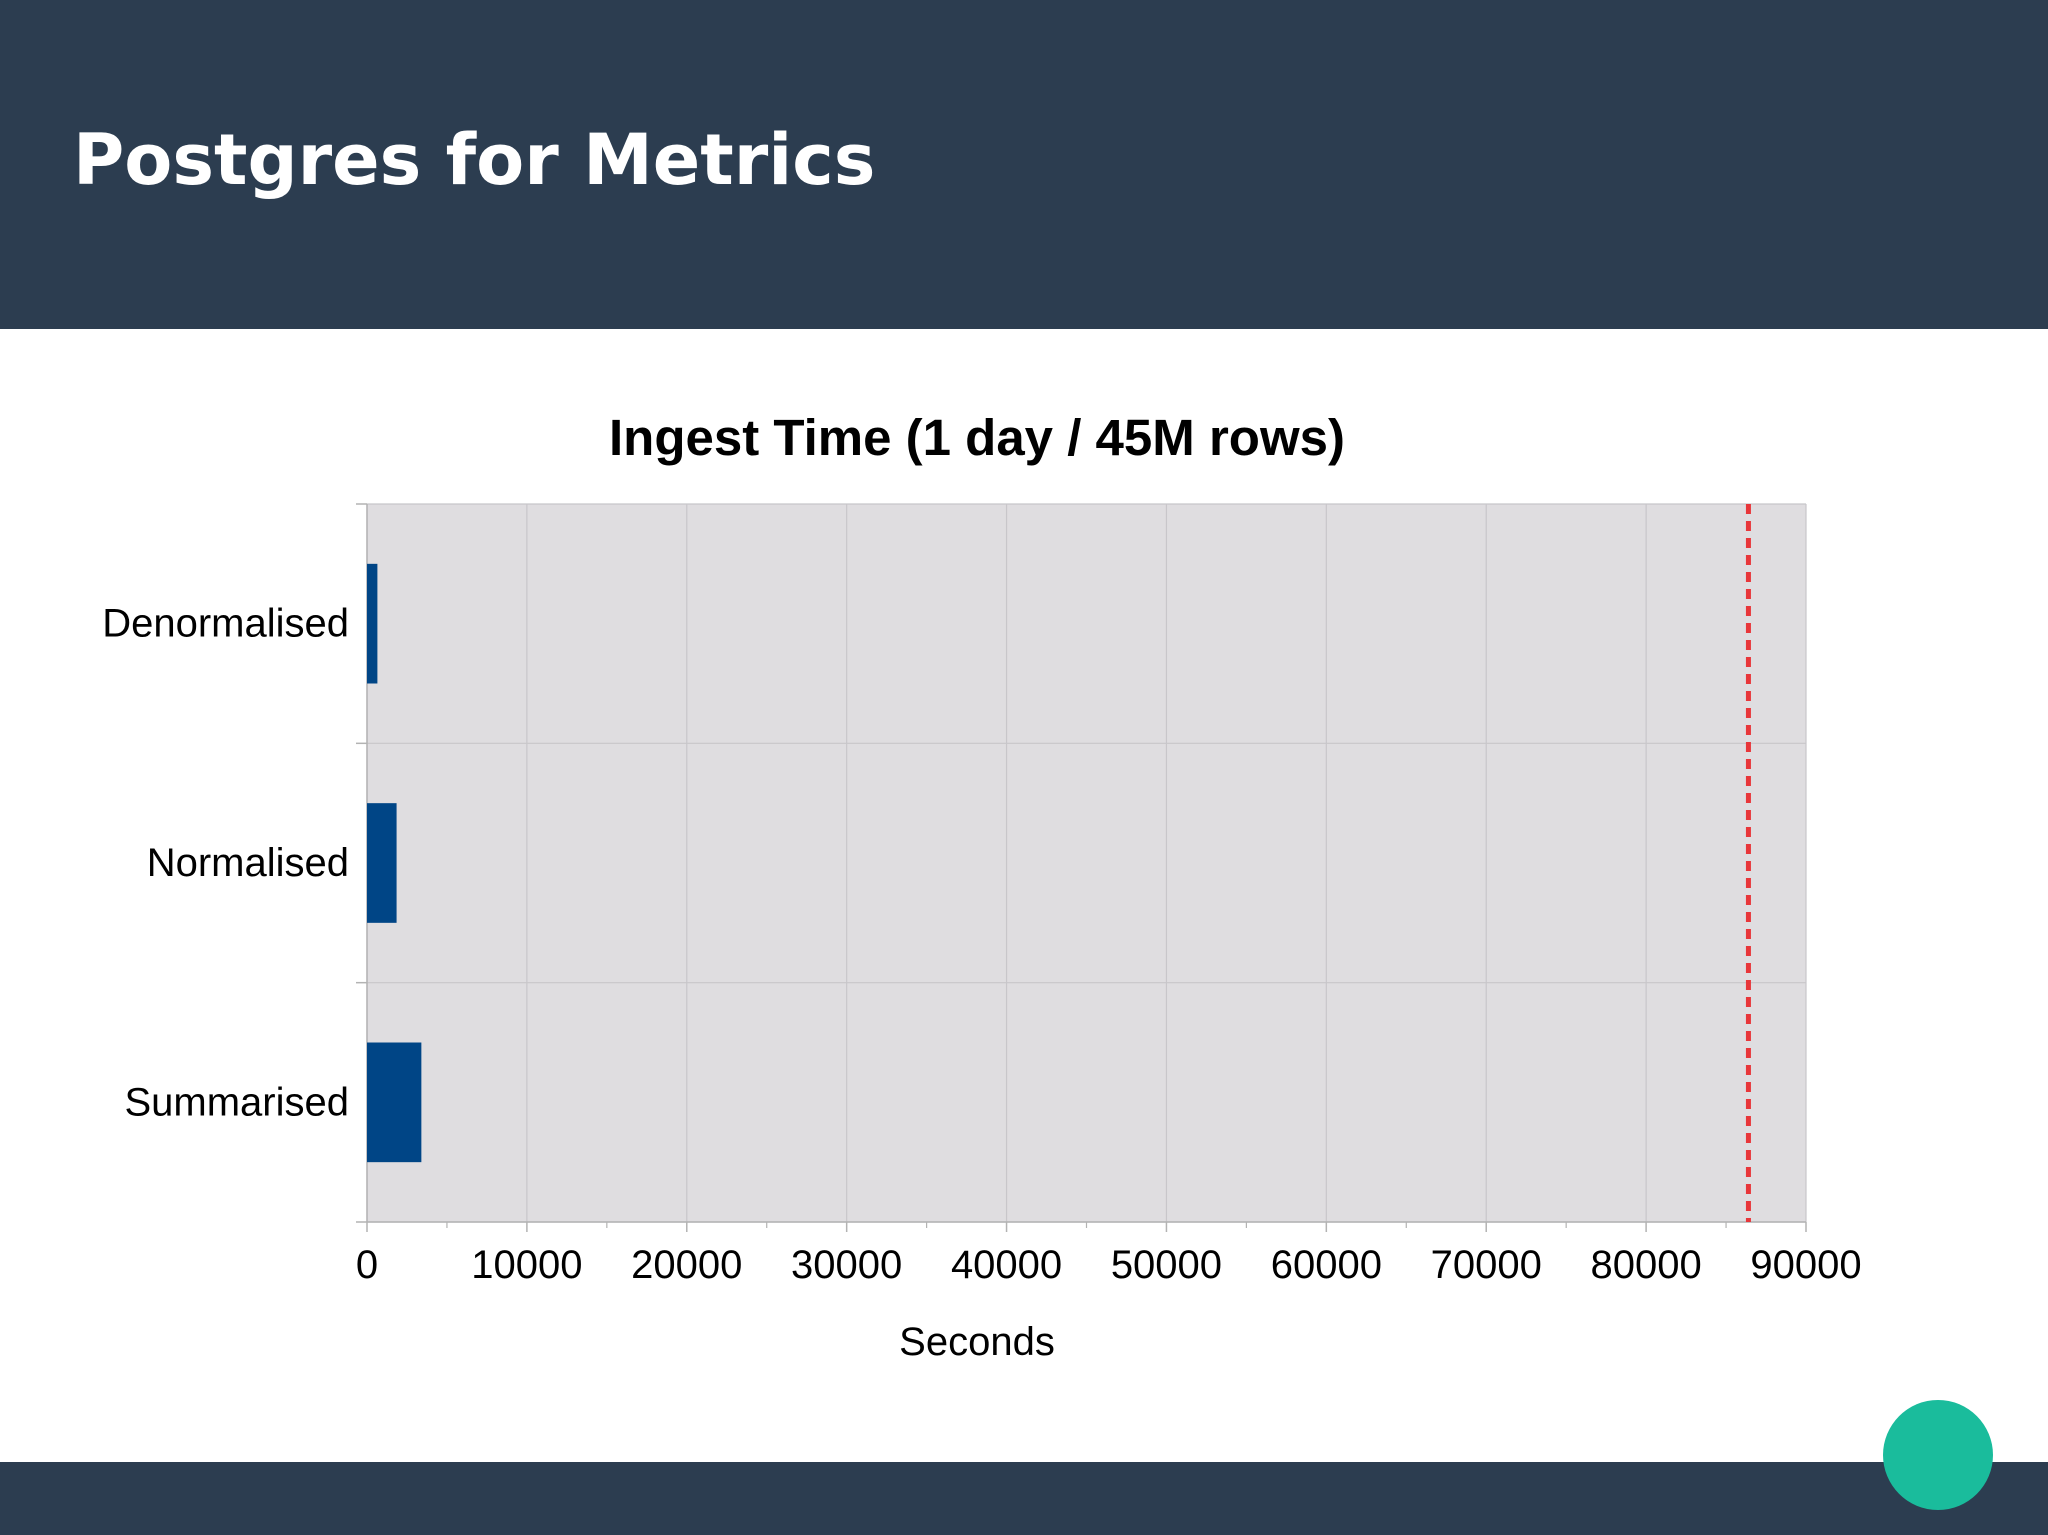 This screenshot has height=1535, width=2048. What do you see at coordinates (1805, 1265) in the screenshot?
I see `x-tick-label: 90000` at bounding box center [1805, 1265].